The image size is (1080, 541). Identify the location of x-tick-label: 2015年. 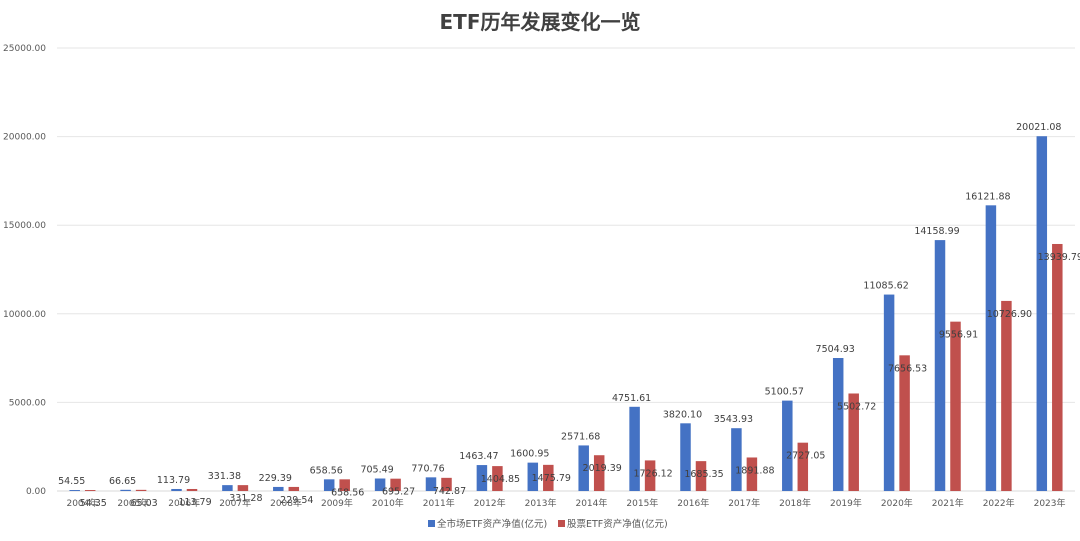
(642, 503).